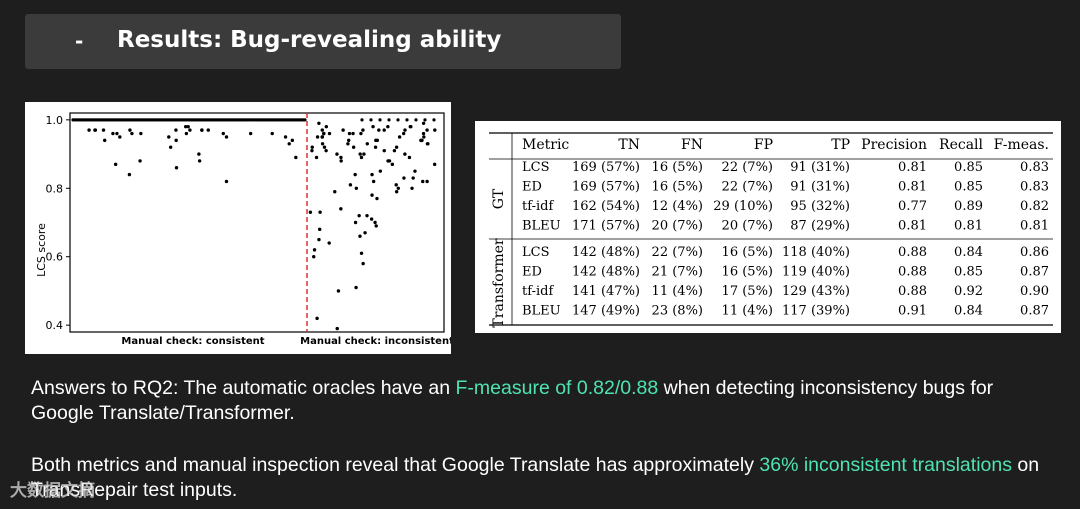  Describe the element at coordinates (192, 341) in the screenshot. I see `group-label-consistent: Manual check: consistent` at that location.